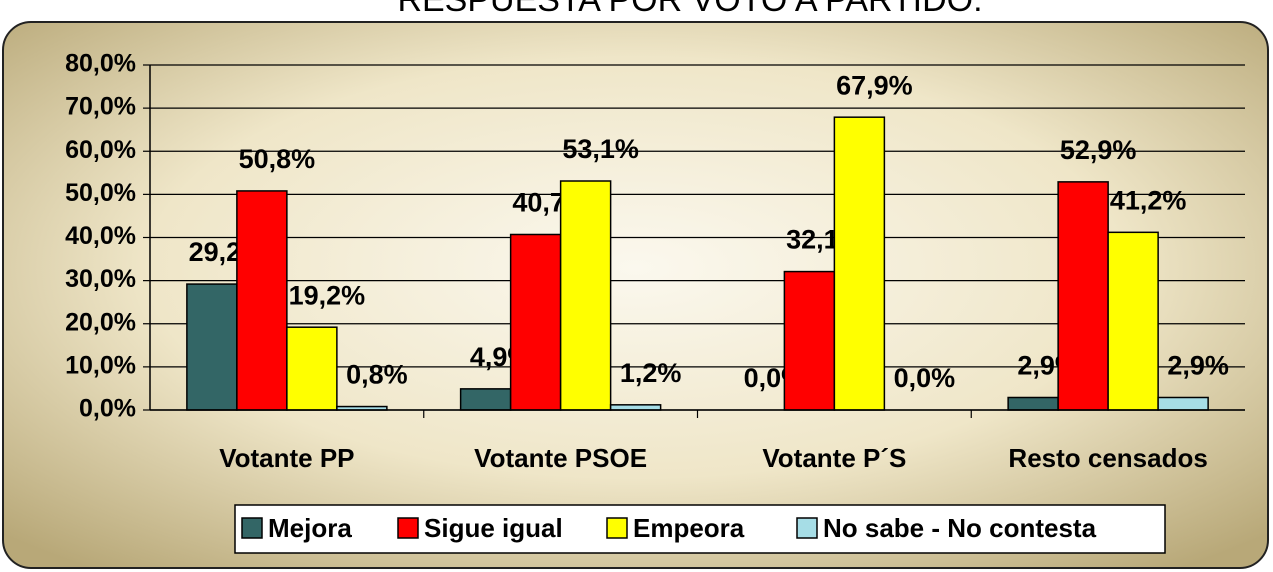 The width and height of the screenshot is (1273, 572). I want to click on value-label: 67,9%, so click(874, 85).